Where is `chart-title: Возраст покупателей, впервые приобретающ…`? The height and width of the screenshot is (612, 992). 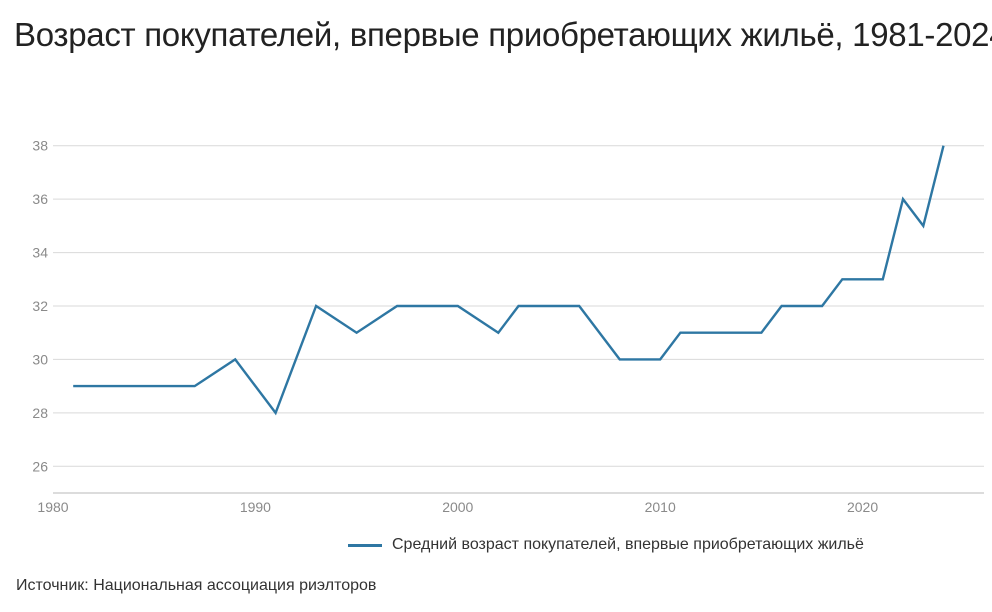 chart-title: Возраст покупателей, впервые приобретающ… is located at coordinates (503, 34).